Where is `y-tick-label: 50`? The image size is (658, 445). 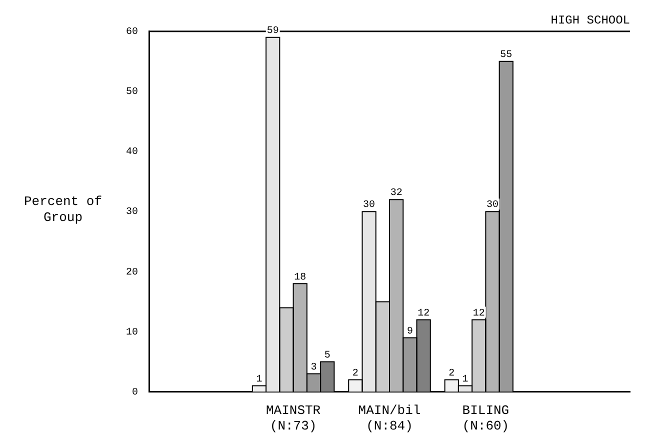 y-tick-label: 50 is located at coordinates (132, 92).